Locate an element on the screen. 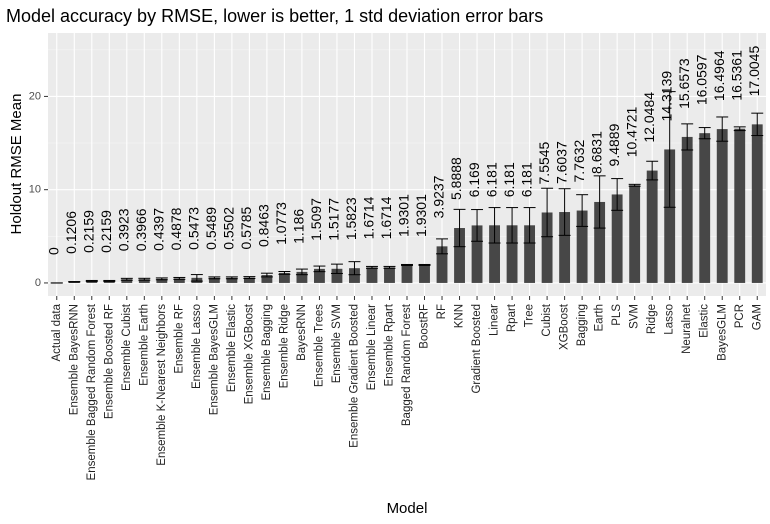 This screenshot has width=770, height=524. data-label: 7.6037 is located at coordinates (561, 162).